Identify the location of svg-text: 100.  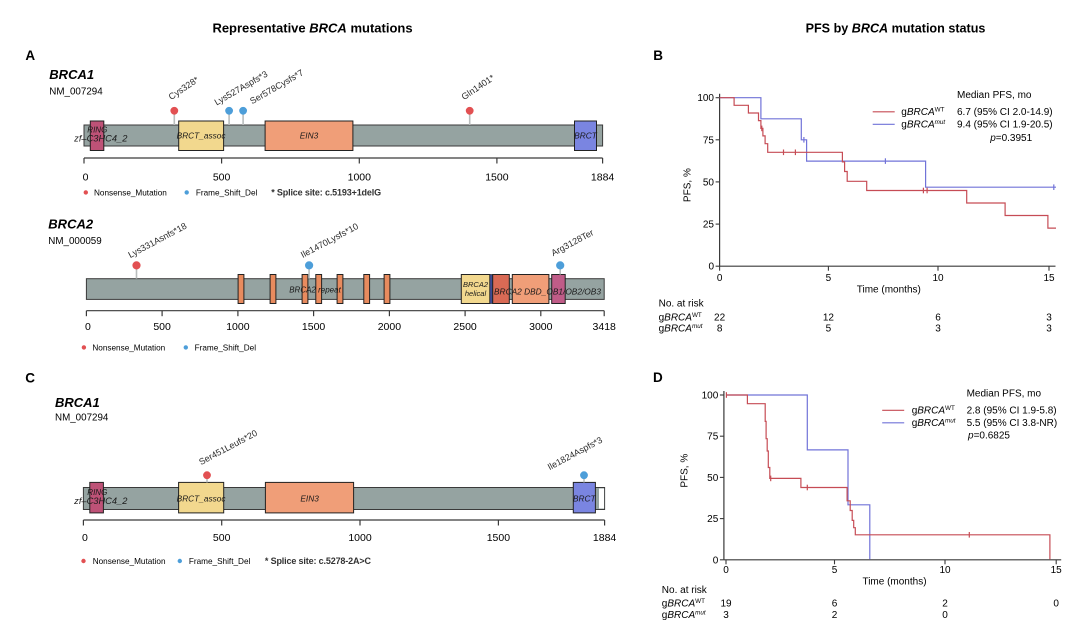
(710, 396).